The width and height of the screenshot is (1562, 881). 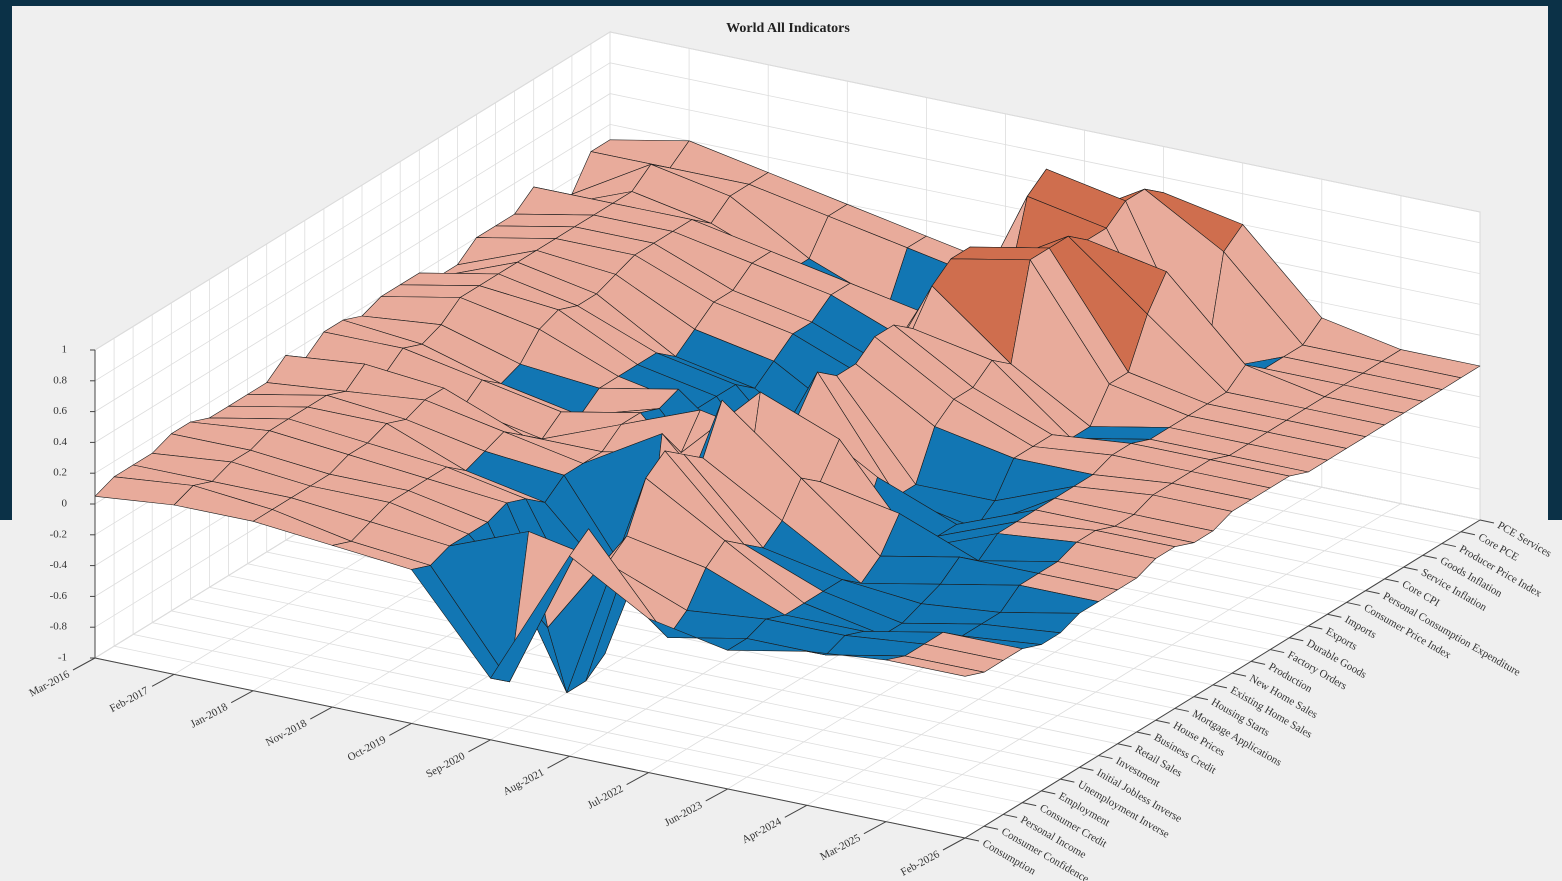 I want to click on y-axis, so click(x=1222, y=679).